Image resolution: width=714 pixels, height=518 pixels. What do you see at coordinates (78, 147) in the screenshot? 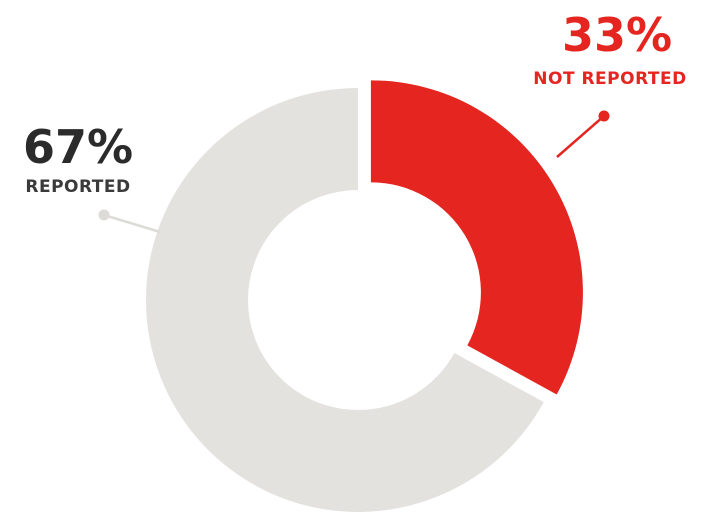
I see `reported-percent-label: 67%` at bounding box center [78, 147].